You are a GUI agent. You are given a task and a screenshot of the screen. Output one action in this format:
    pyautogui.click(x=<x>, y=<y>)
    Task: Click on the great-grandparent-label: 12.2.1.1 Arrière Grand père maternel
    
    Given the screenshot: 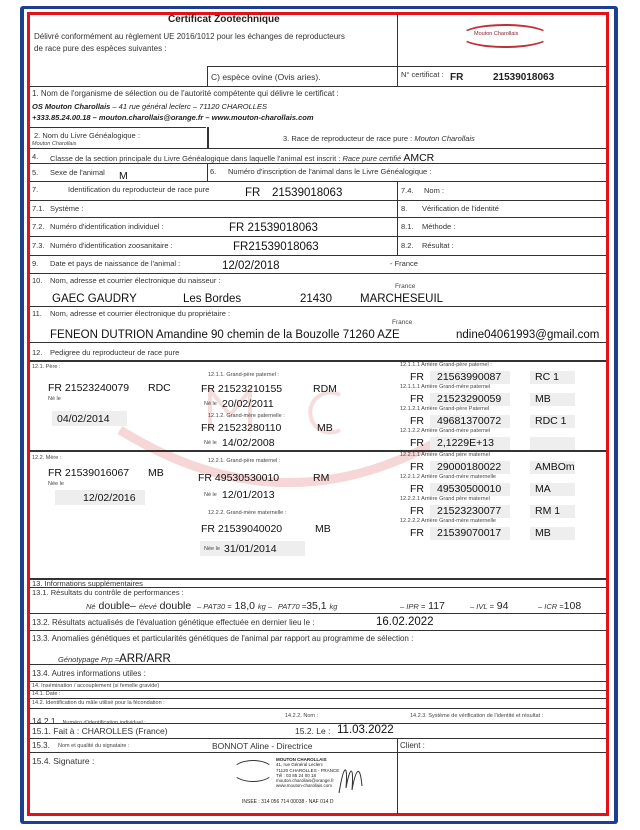 What is the action you would take?
    pyautogui.click(x=445, y=455)
    